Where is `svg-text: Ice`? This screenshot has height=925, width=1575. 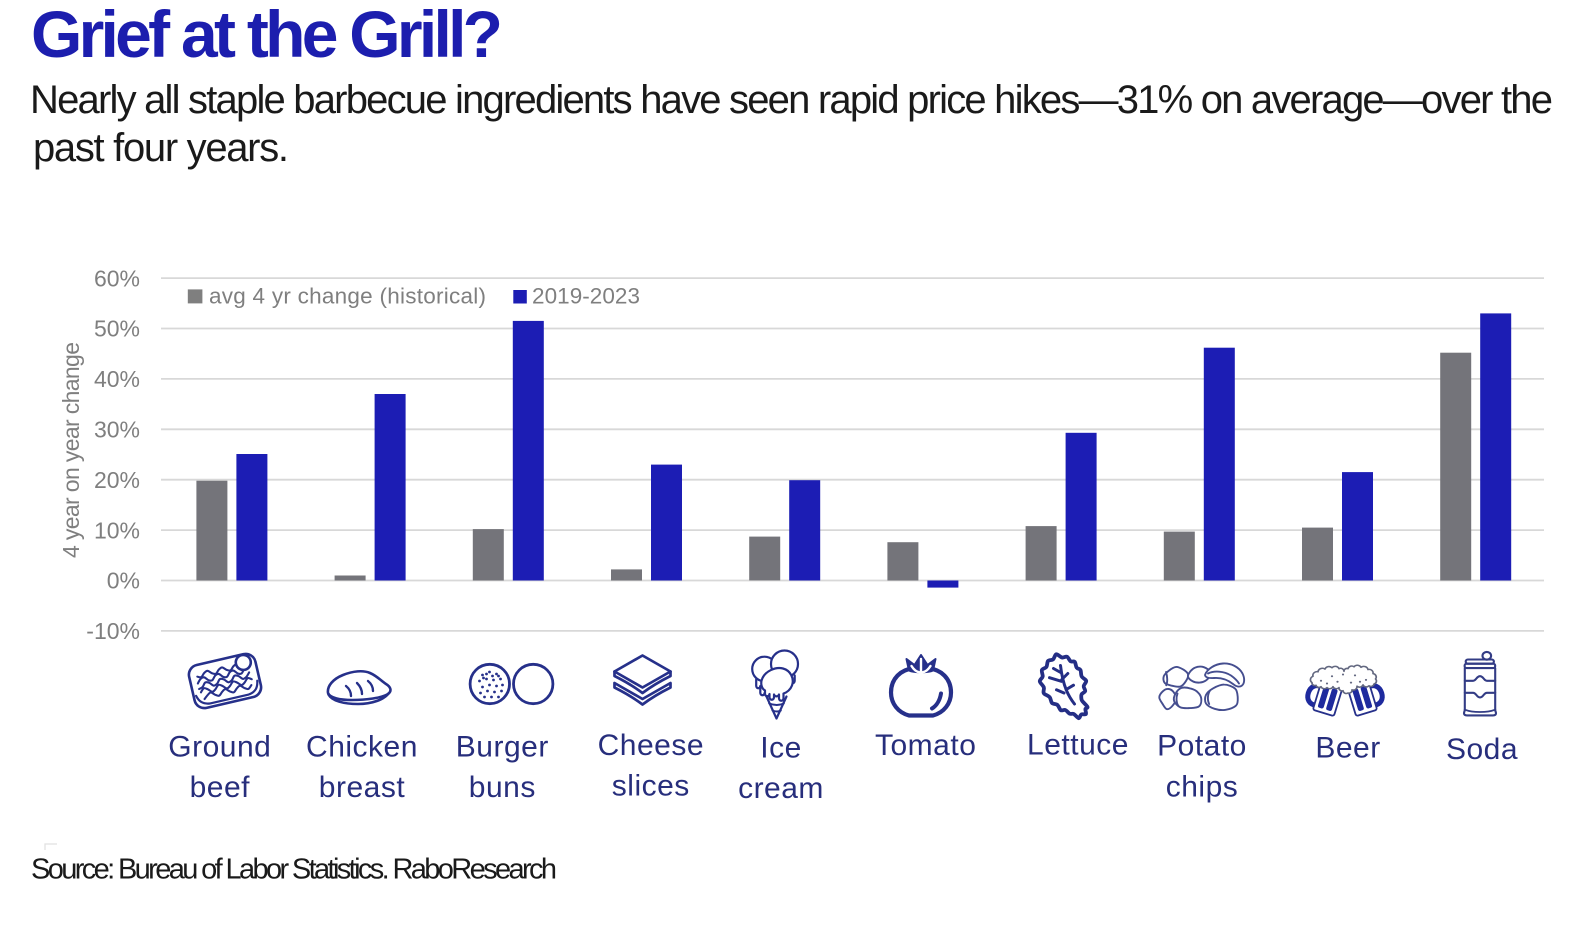
svg-text: Ice is located at coordinates (781, 748).